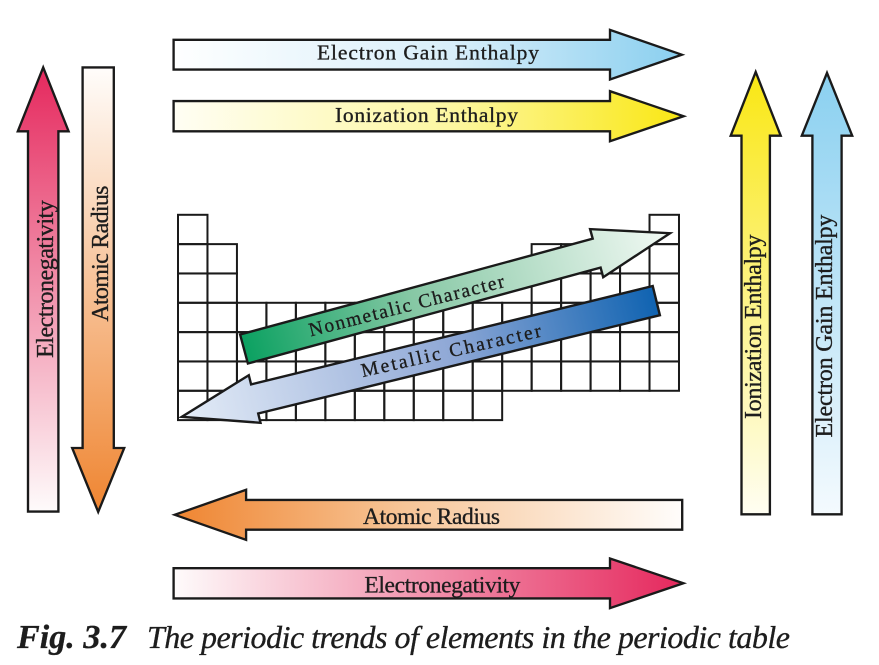 Image resolution: width=879 pixels, height=665 pixels. I want to click on svg-text: Fig. 3.7, so click(72, 637).